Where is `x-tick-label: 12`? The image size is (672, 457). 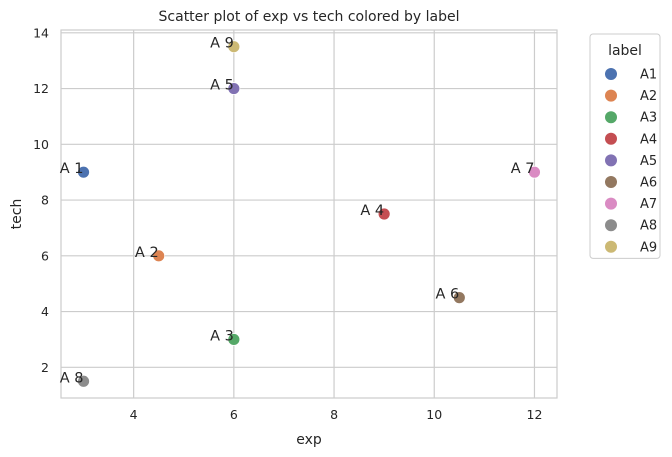 x-tick-label: 12 is located at coordinates (535, 414).